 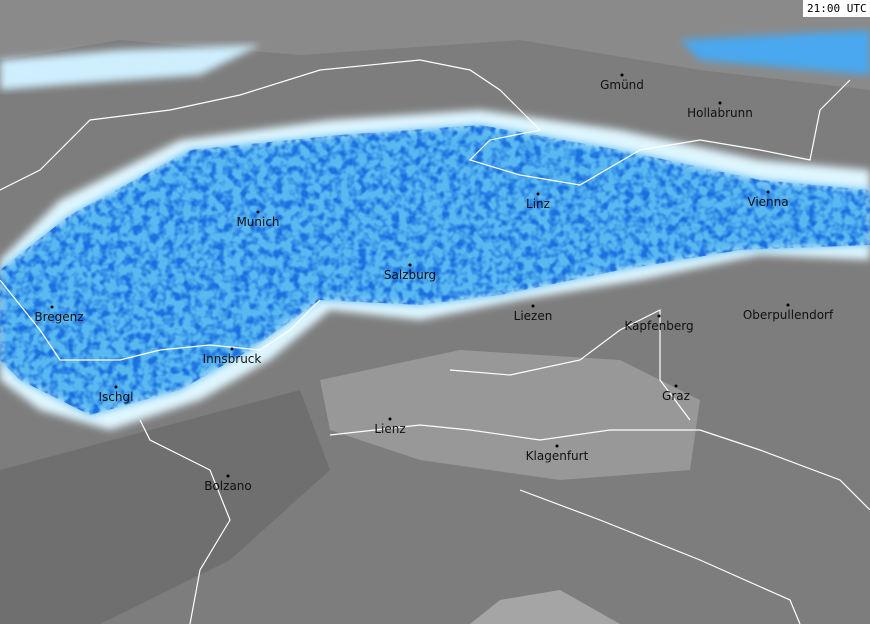 I want to click on lake, so click(x=545, y=607).